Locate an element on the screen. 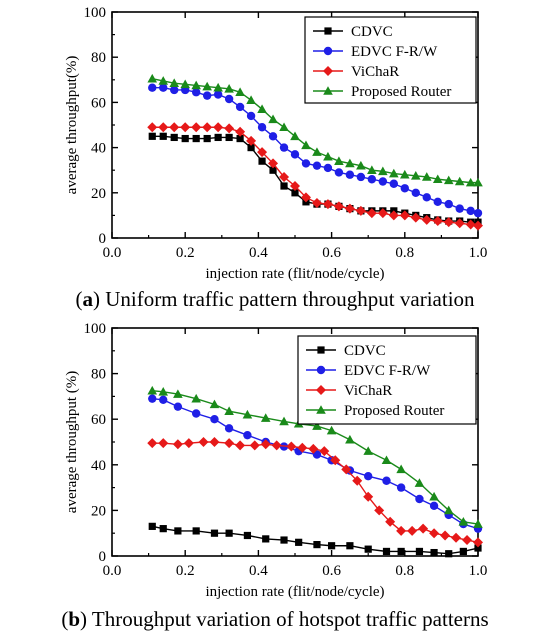  legend-entry: CDVC is located at coordinates (365, 351).